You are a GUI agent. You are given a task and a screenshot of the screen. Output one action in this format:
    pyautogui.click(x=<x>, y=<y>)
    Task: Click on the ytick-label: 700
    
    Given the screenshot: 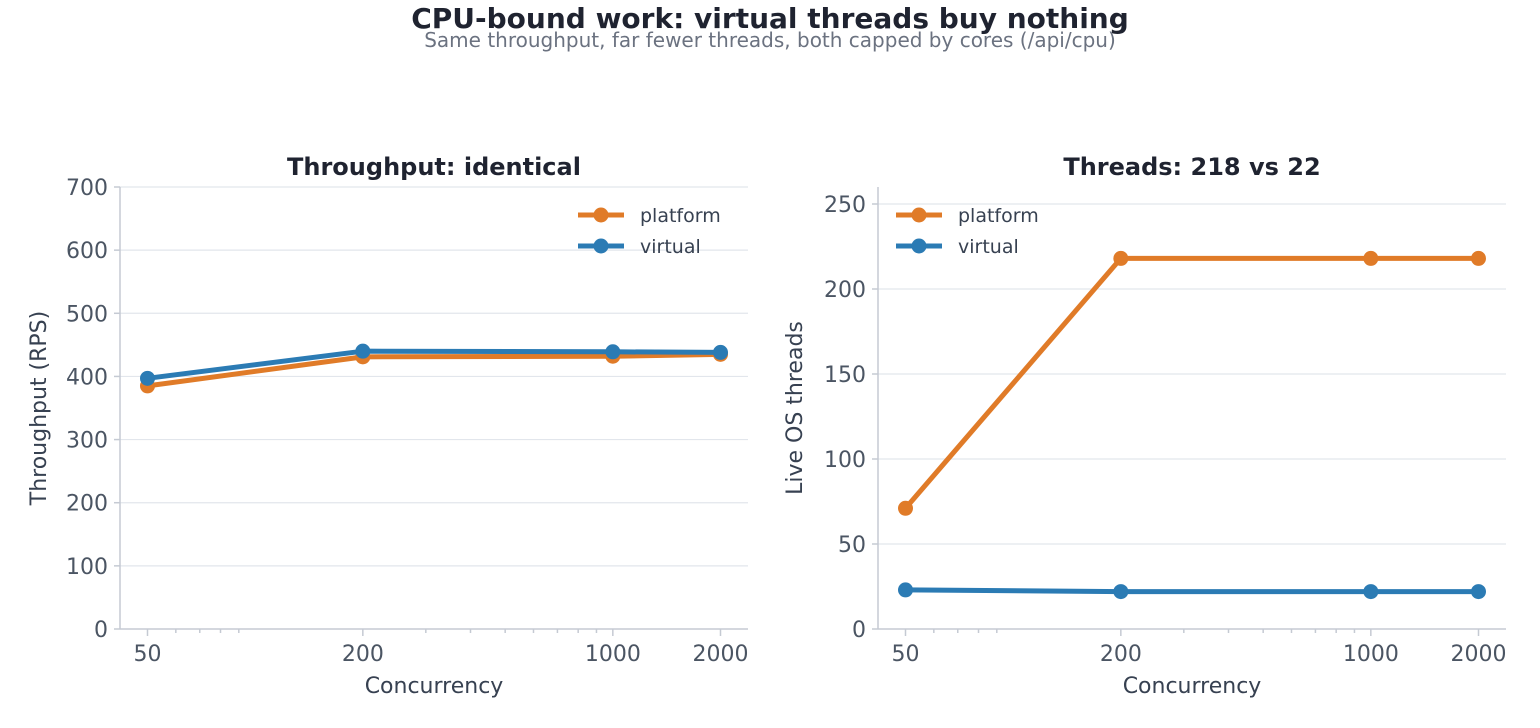 What is the action you would take?
    pyautogui.click(x=87, y=188)
    